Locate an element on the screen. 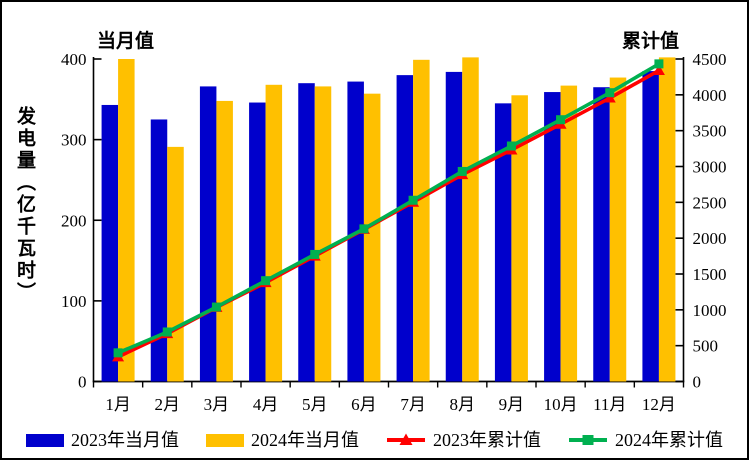 Image resolution: width=749 pixels, height=460 pixels. right-axis-title: 累计值 is located at coordinates (650, 41).